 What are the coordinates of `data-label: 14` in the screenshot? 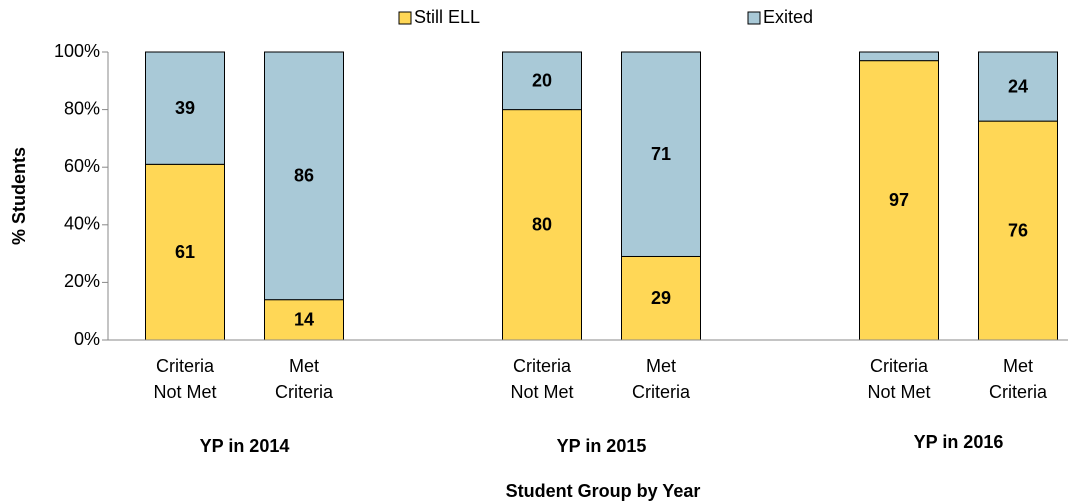 It's located at (304, 320).